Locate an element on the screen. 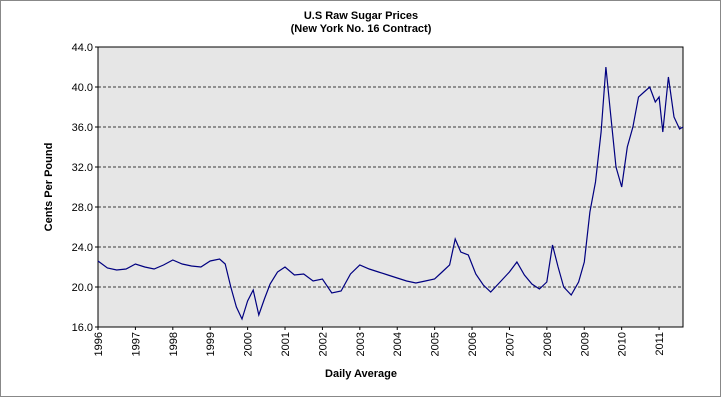  x-tick-label: 1999 is located at coordinates (211, 344).